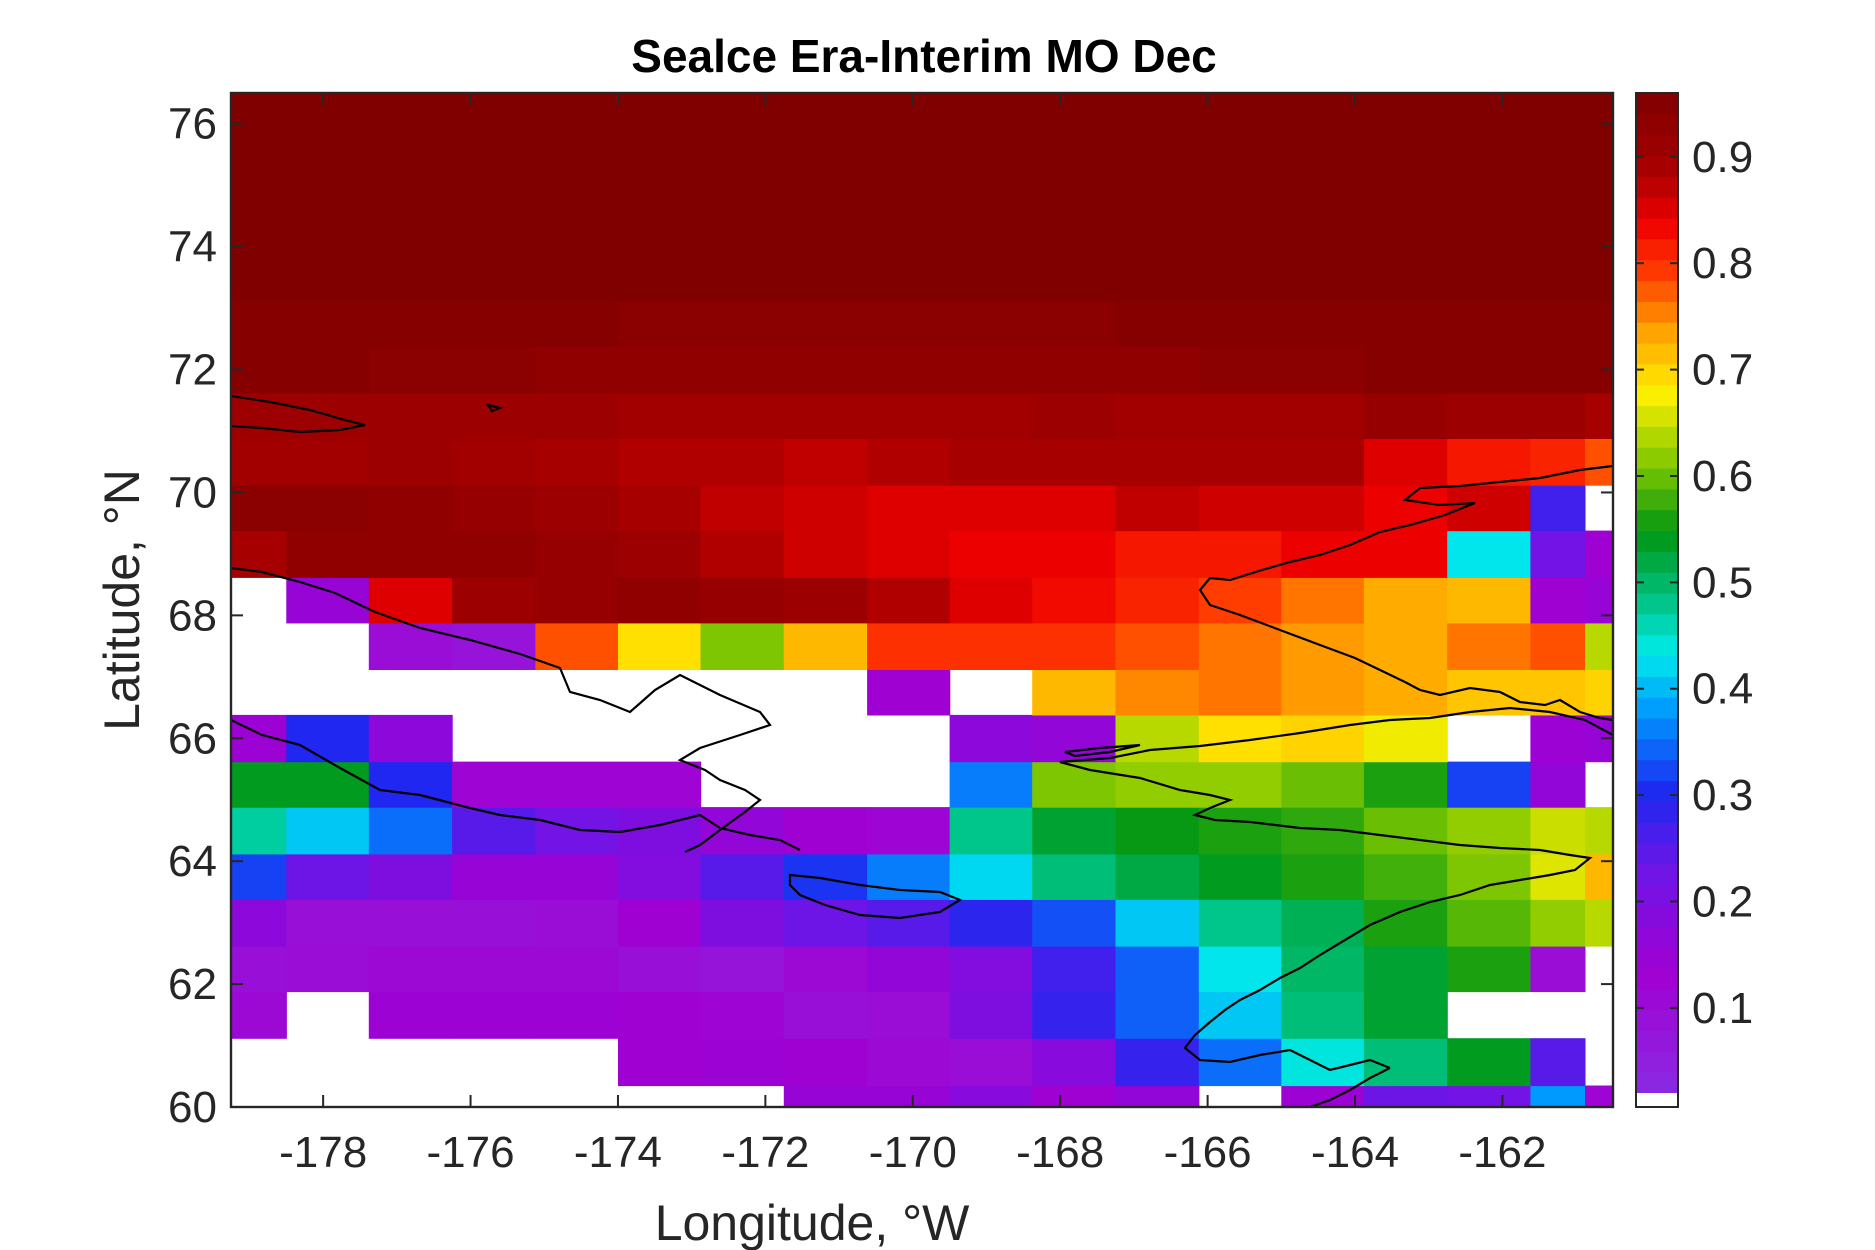 The width and height of the screenshot is (1875, 1250). What do you see at coordinates (192, 984) in the screenshot?
I see `y-tick-label: 62` at bounding box center [192, 984].